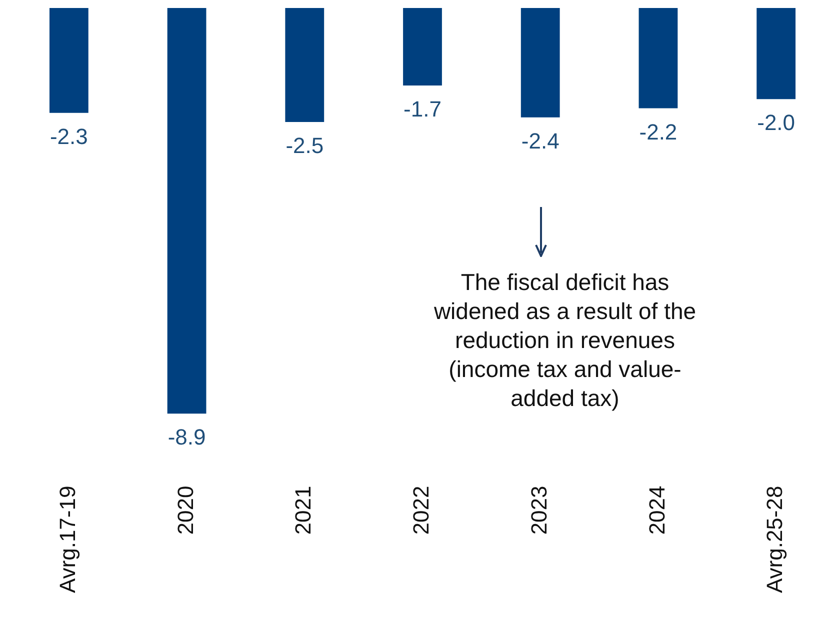 The height and width of the screenshot is (619, 835). I want to click on x-tick-label: 2022, so click(421, 510).